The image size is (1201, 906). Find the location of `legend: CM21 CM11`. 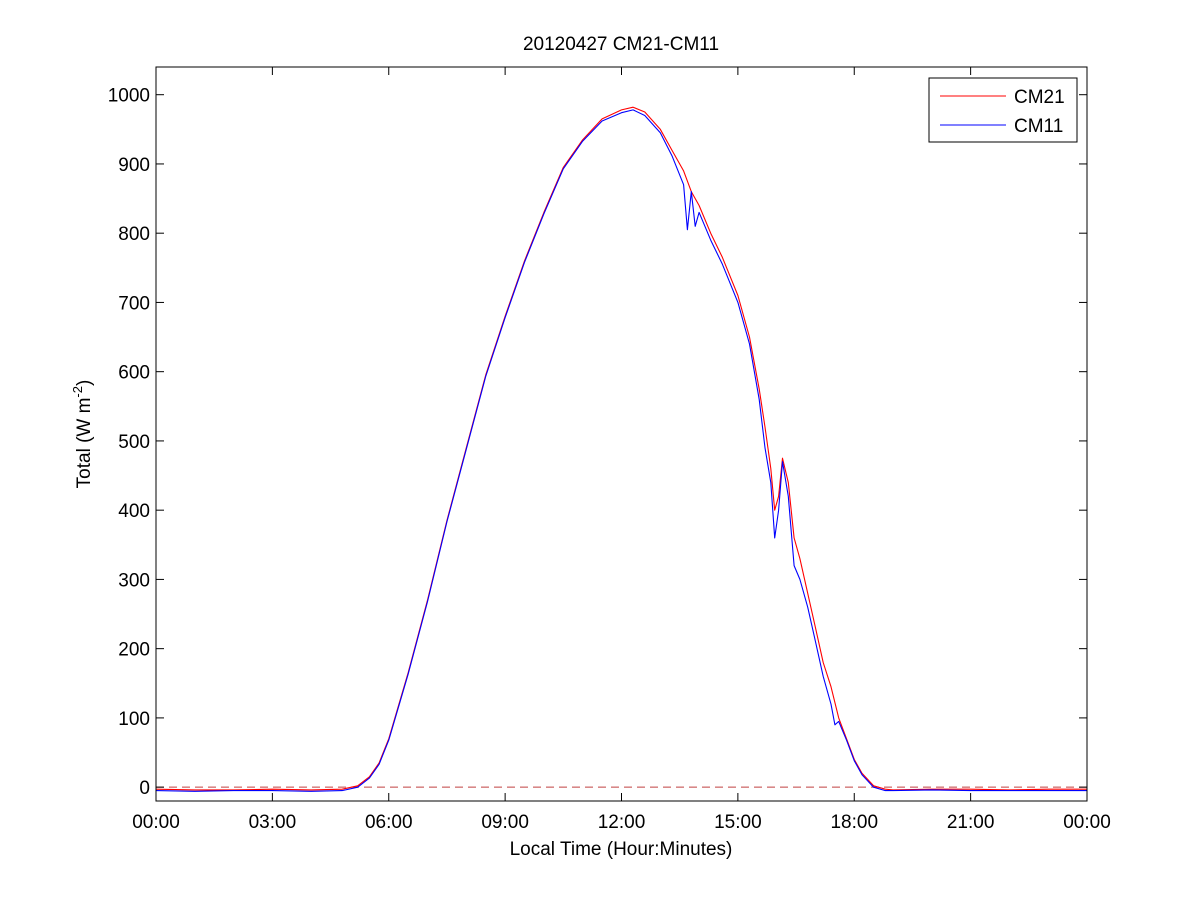

legend: CM21 CM11 is located at coordinates (1003, 110).